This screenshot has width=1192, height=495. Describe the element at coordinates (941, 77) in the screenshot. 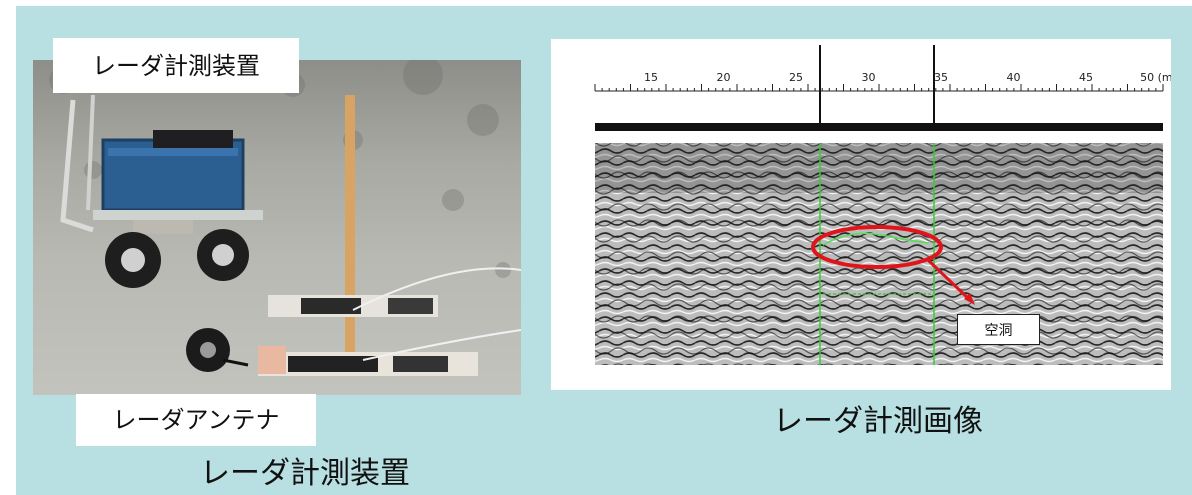

I see `scale-tick-label: 35` at that location.